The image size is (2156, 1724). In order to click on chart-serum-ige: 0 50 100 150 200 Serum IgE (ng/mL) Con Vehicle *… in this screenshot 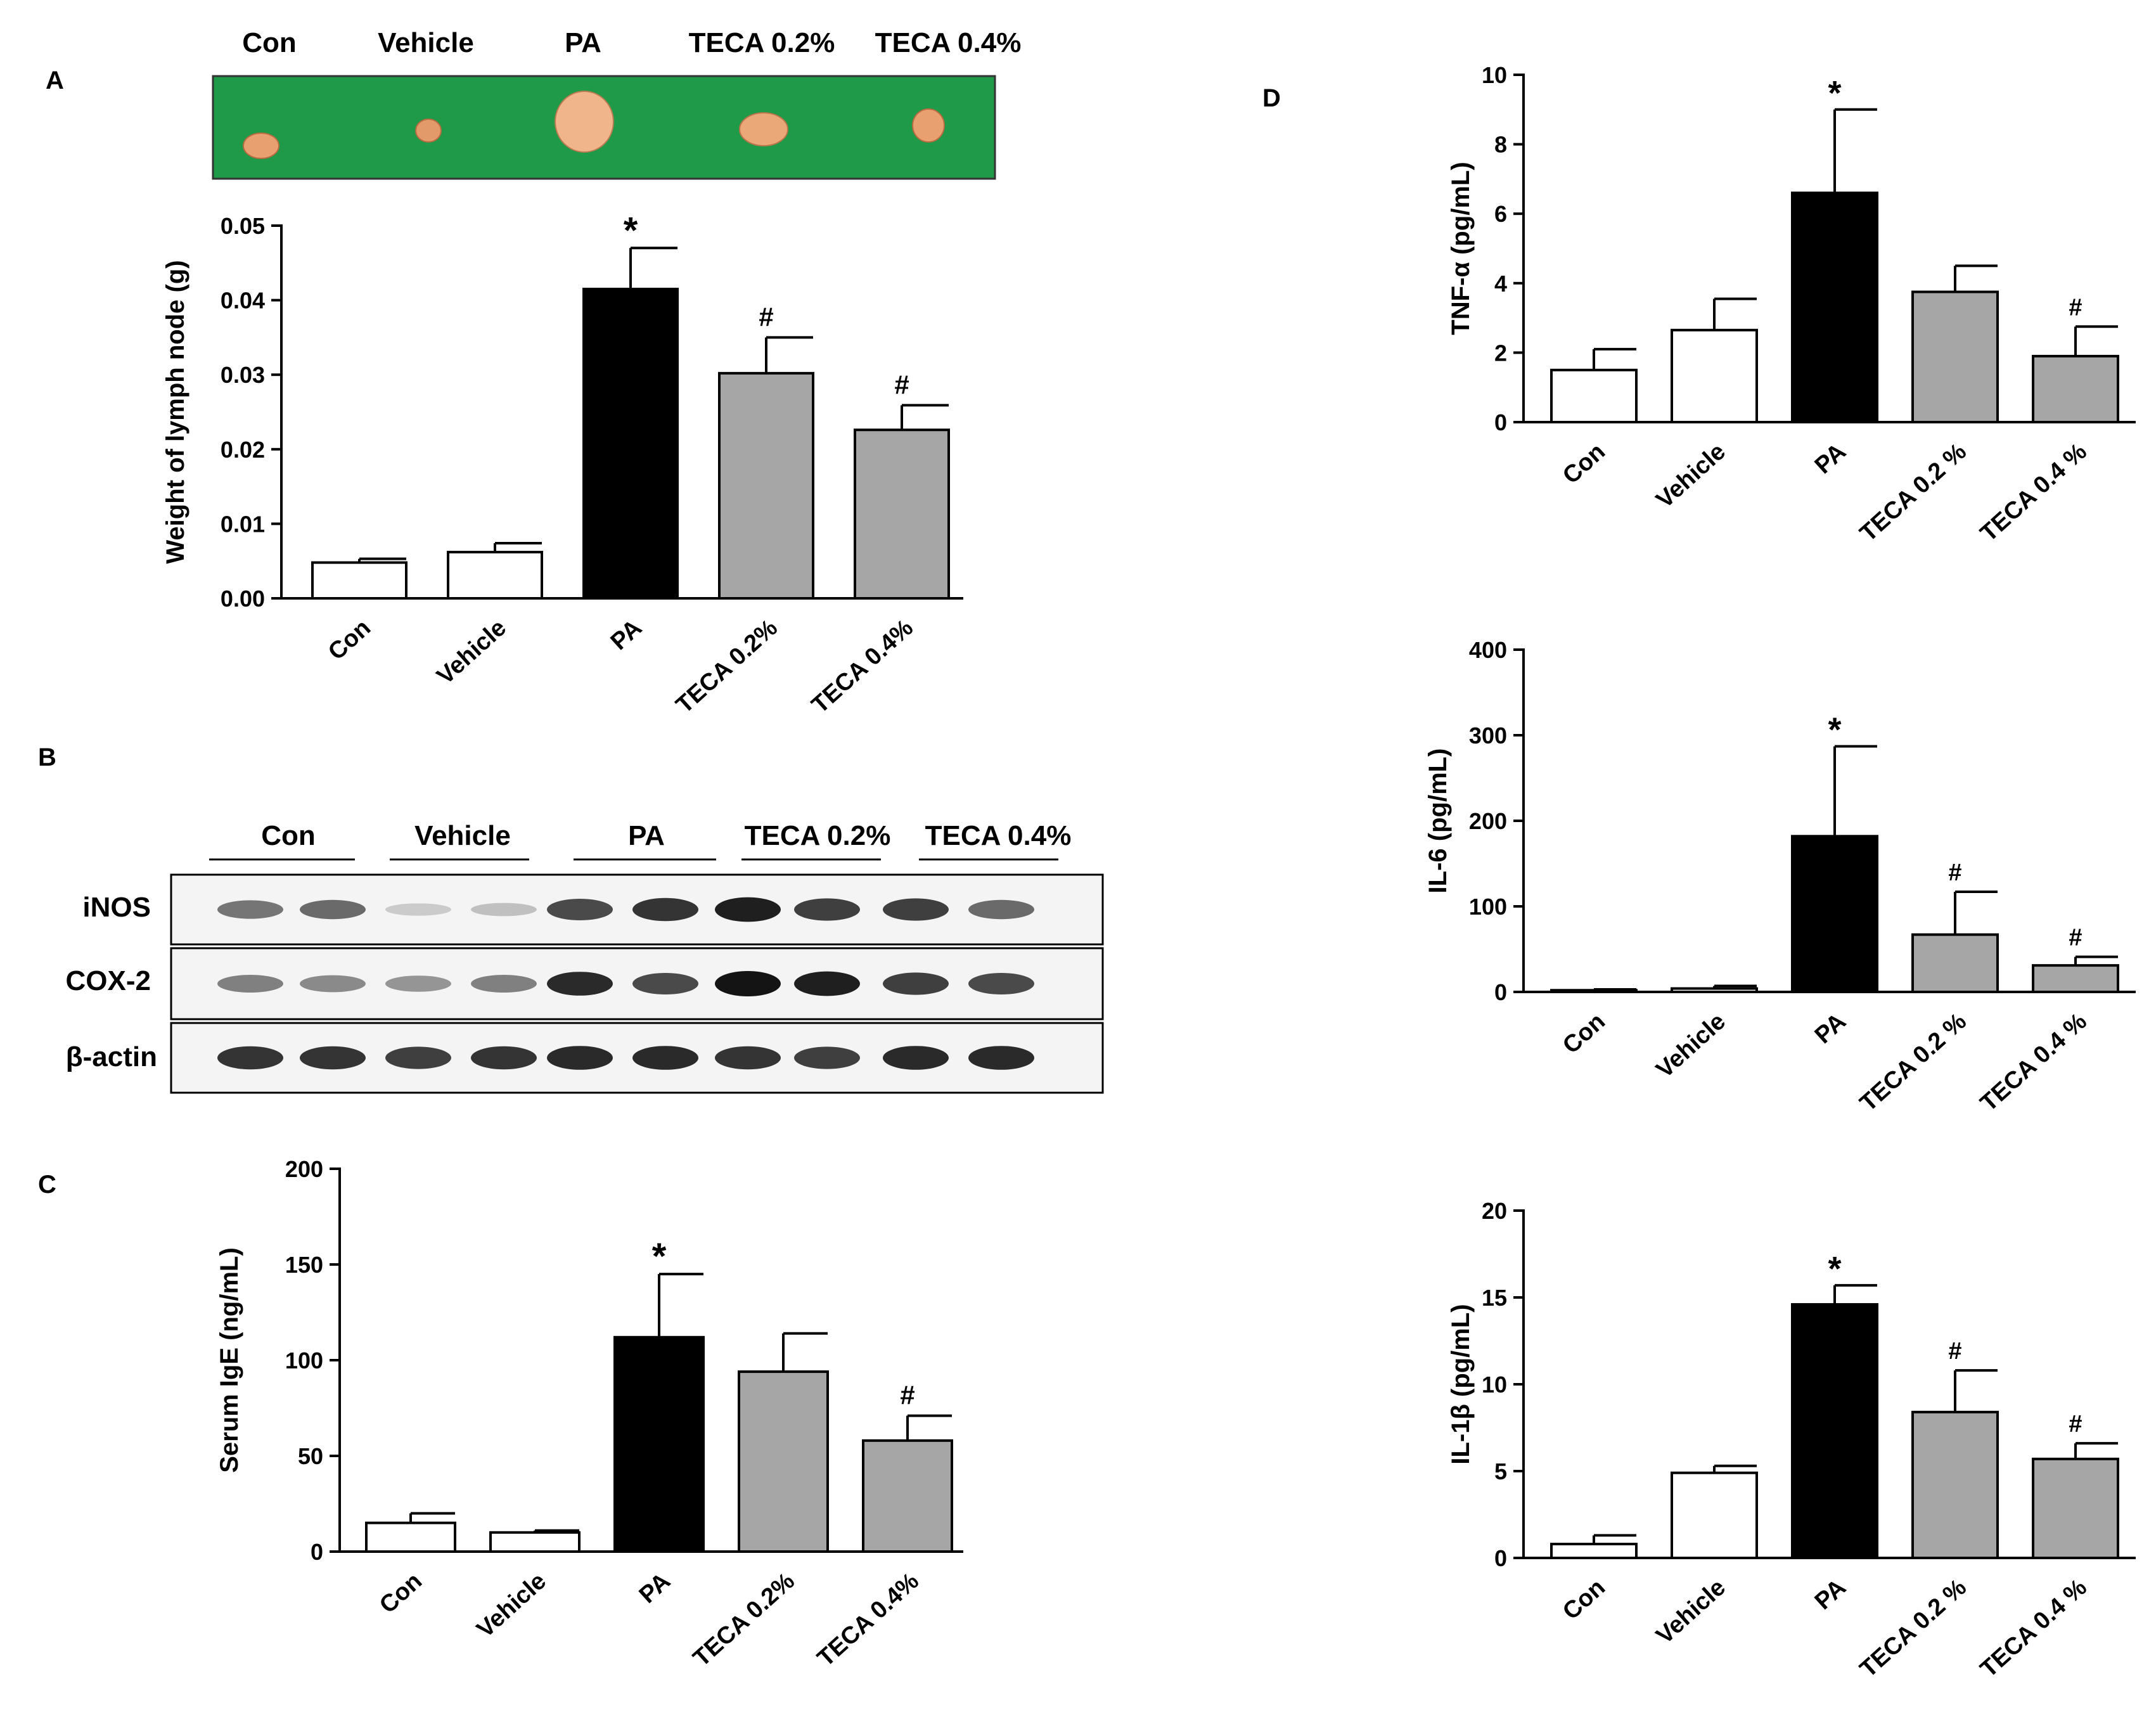, I will do `click(589, 1414)`.